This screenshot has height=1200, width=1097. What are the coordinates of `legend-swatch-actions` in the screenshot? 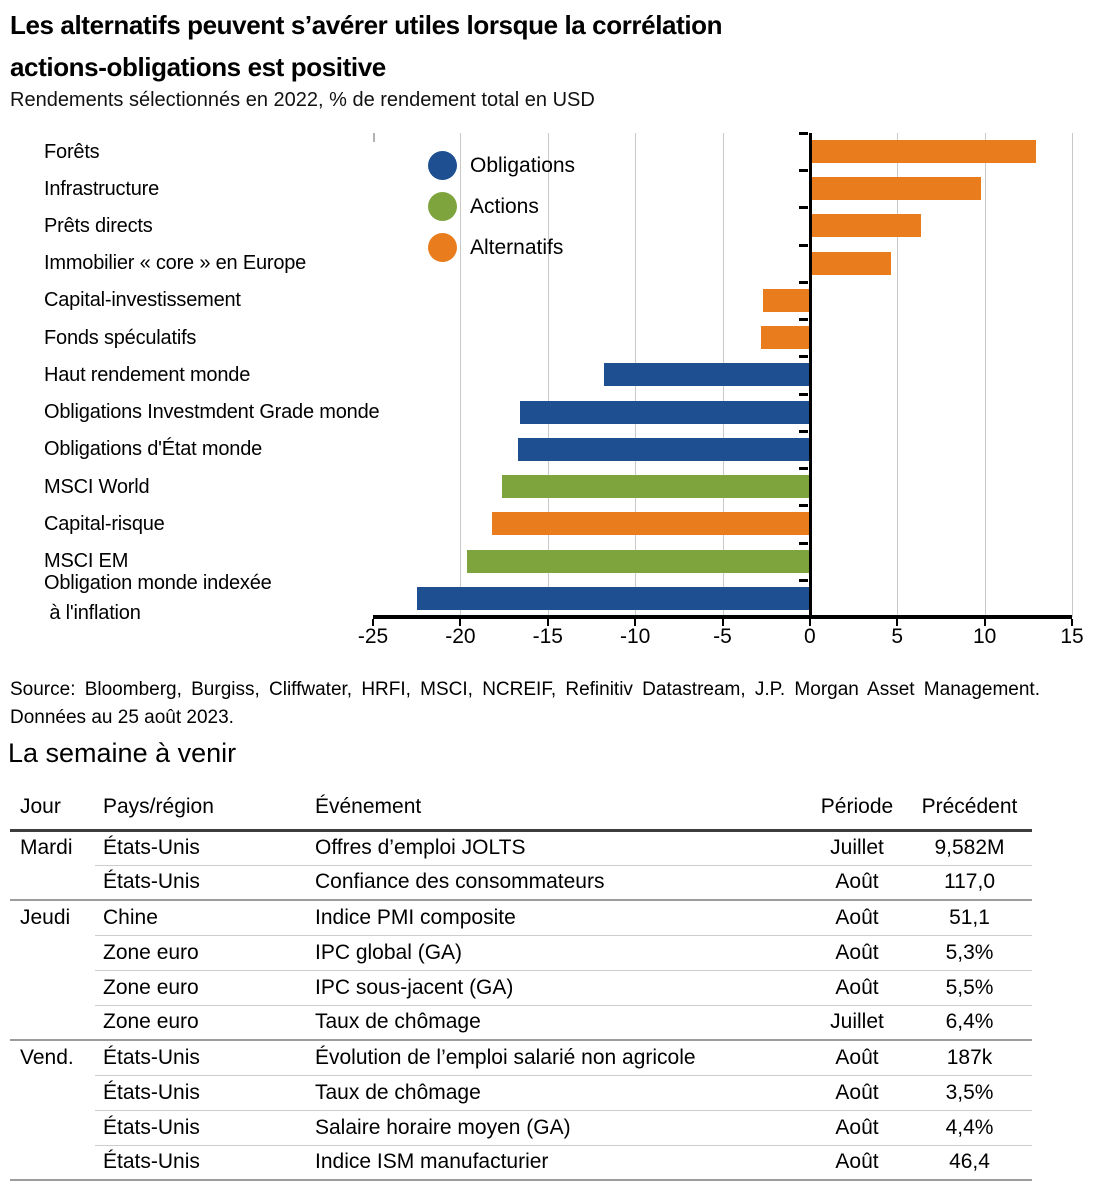 It's located at (442, 206).